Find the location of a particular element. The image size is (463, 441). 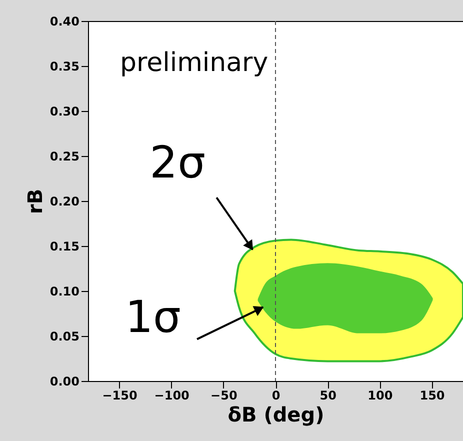

x-tick-label: 0 is located at coordinates (276, 395).